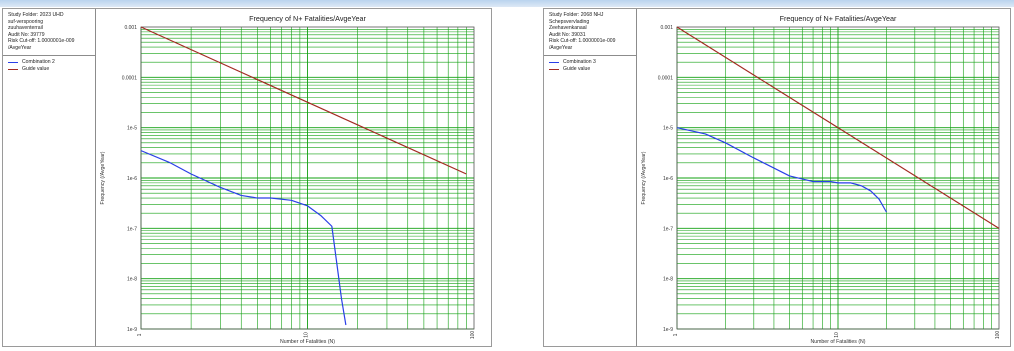 Image resolution: width=1014 pixels, height=351 pixels. I want to click on study-location-line: Zeehavenkanaal, so click(568, 28).